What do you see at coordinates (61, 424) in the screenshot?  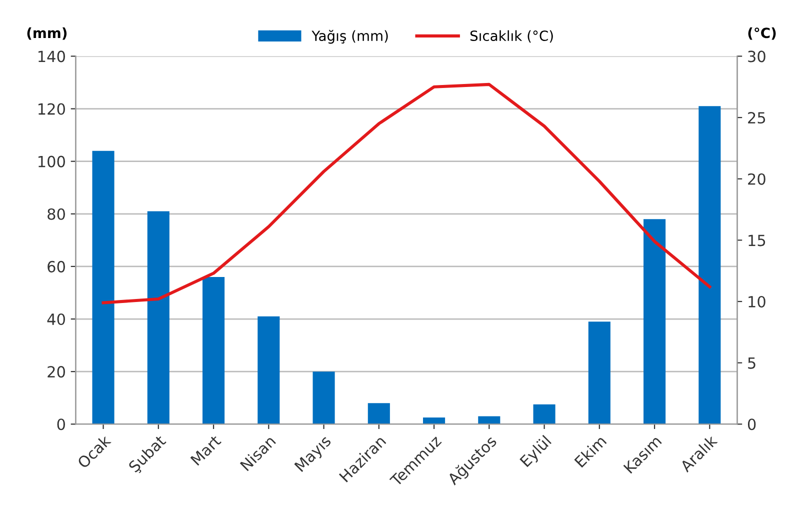 I see `y-tick-label: 0` at bounding box center [61, 424].